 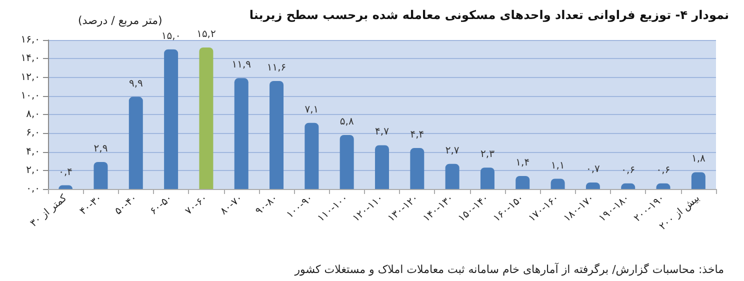 What do you see at coordinates (523, 162) in the screenshot?
I see `data-label: ۱,۴` at bounding box center [523, 162].